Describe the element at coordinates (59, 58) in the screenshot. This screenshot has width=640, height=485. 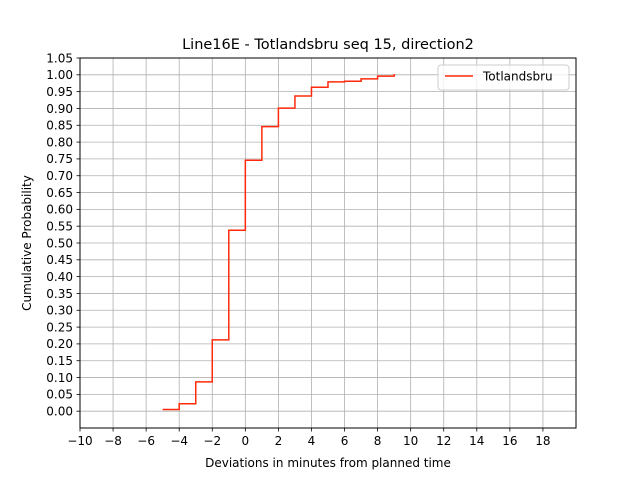
I see `y-tick-label: 1.05` at that location.